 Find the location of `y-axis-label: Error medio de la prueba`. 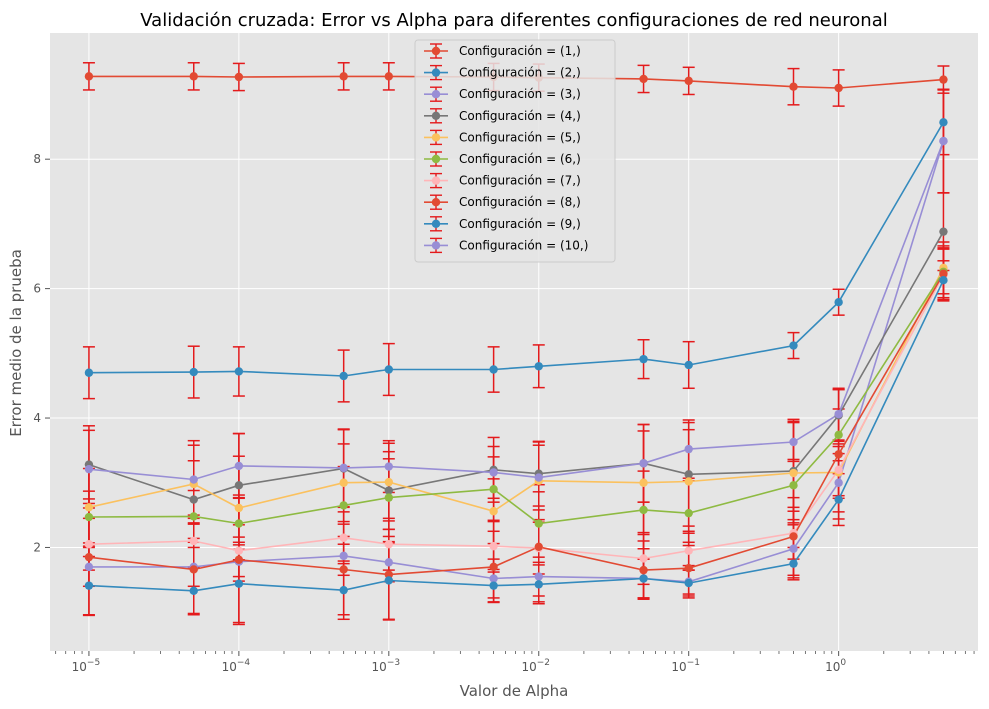

y-axis-label: Error medio de la prueba is located at coordinates (16, 343).